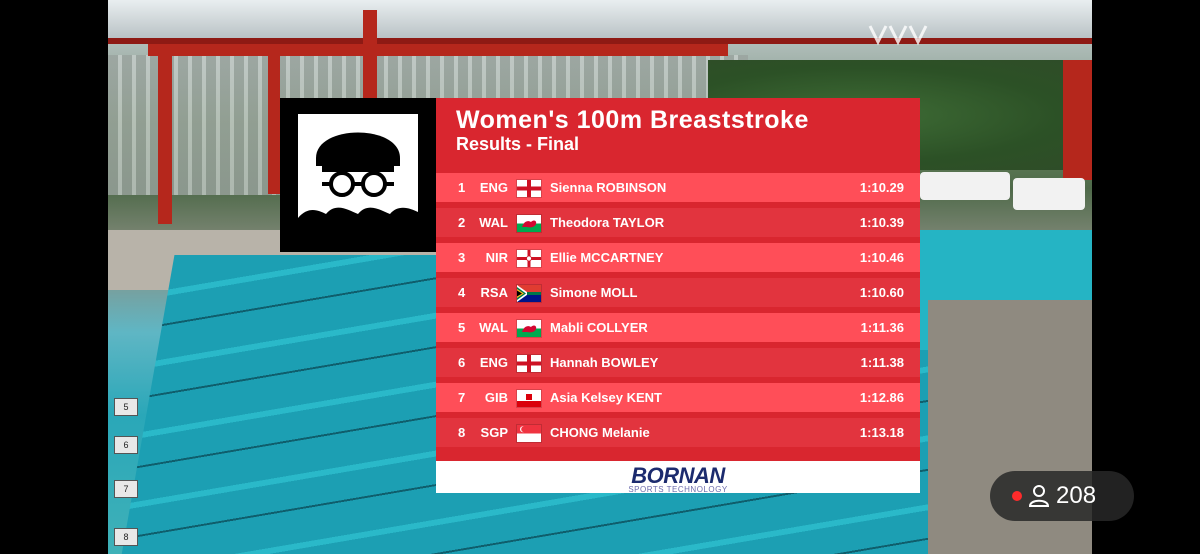  What do you see at coordinates (599, 327) in the screenshot?
I see `athlete-name: Mabli COLLYER` at bounding box center [599, 327].